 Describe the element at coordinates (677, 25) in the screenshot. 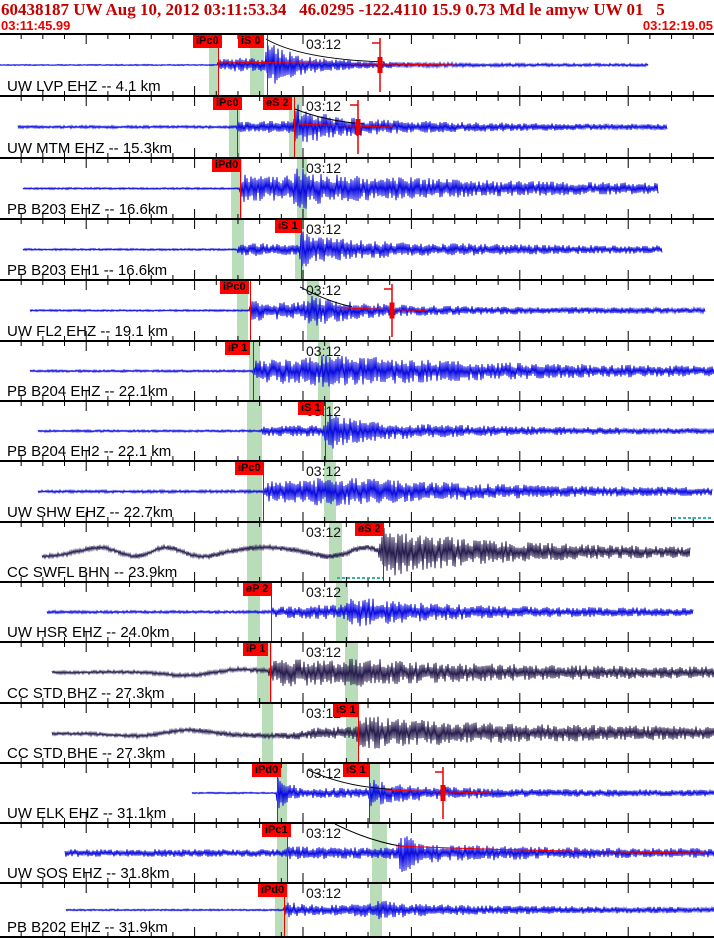

I see `window-end-time: 03:12:19.05` at that location.